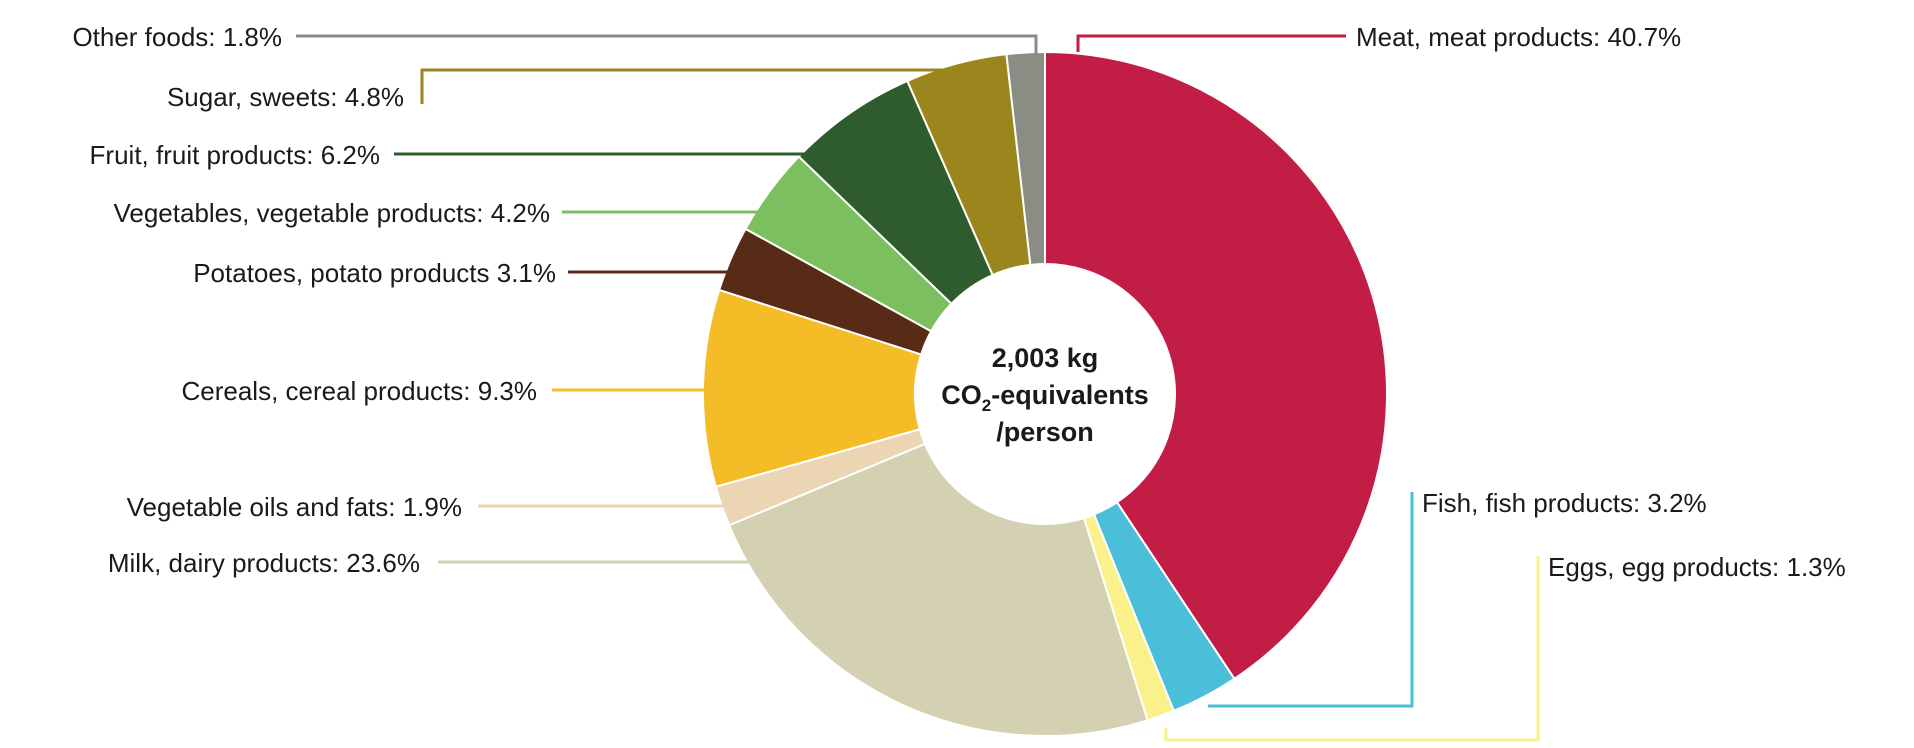 The image size is (1914, 748). What do you see at coordinates (1045, 432) in the screenshot?
I see `center-label-line3: /person` at bounding box center [1045, 432].